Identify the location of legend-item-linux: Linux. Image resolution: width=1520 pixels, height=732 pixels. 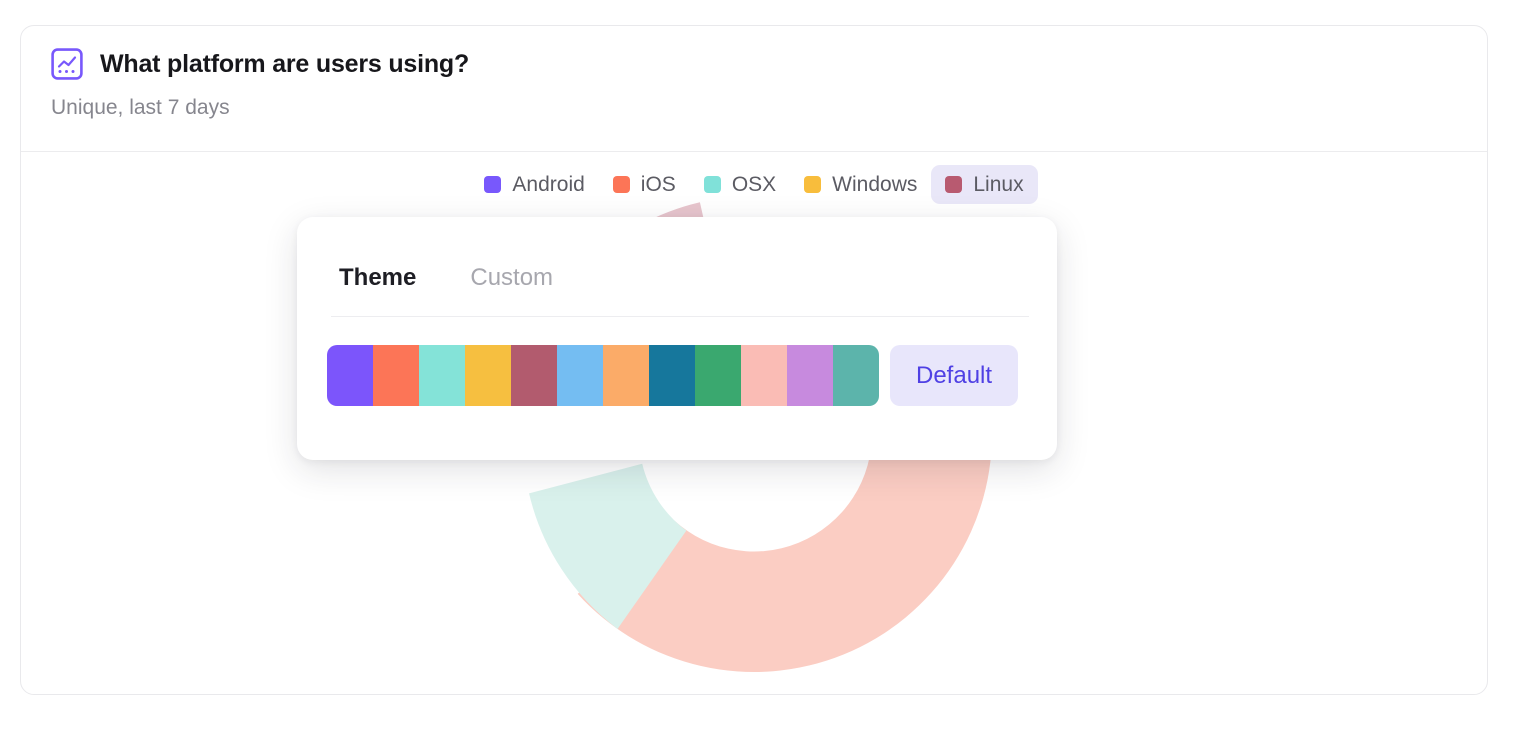
(984, 184).